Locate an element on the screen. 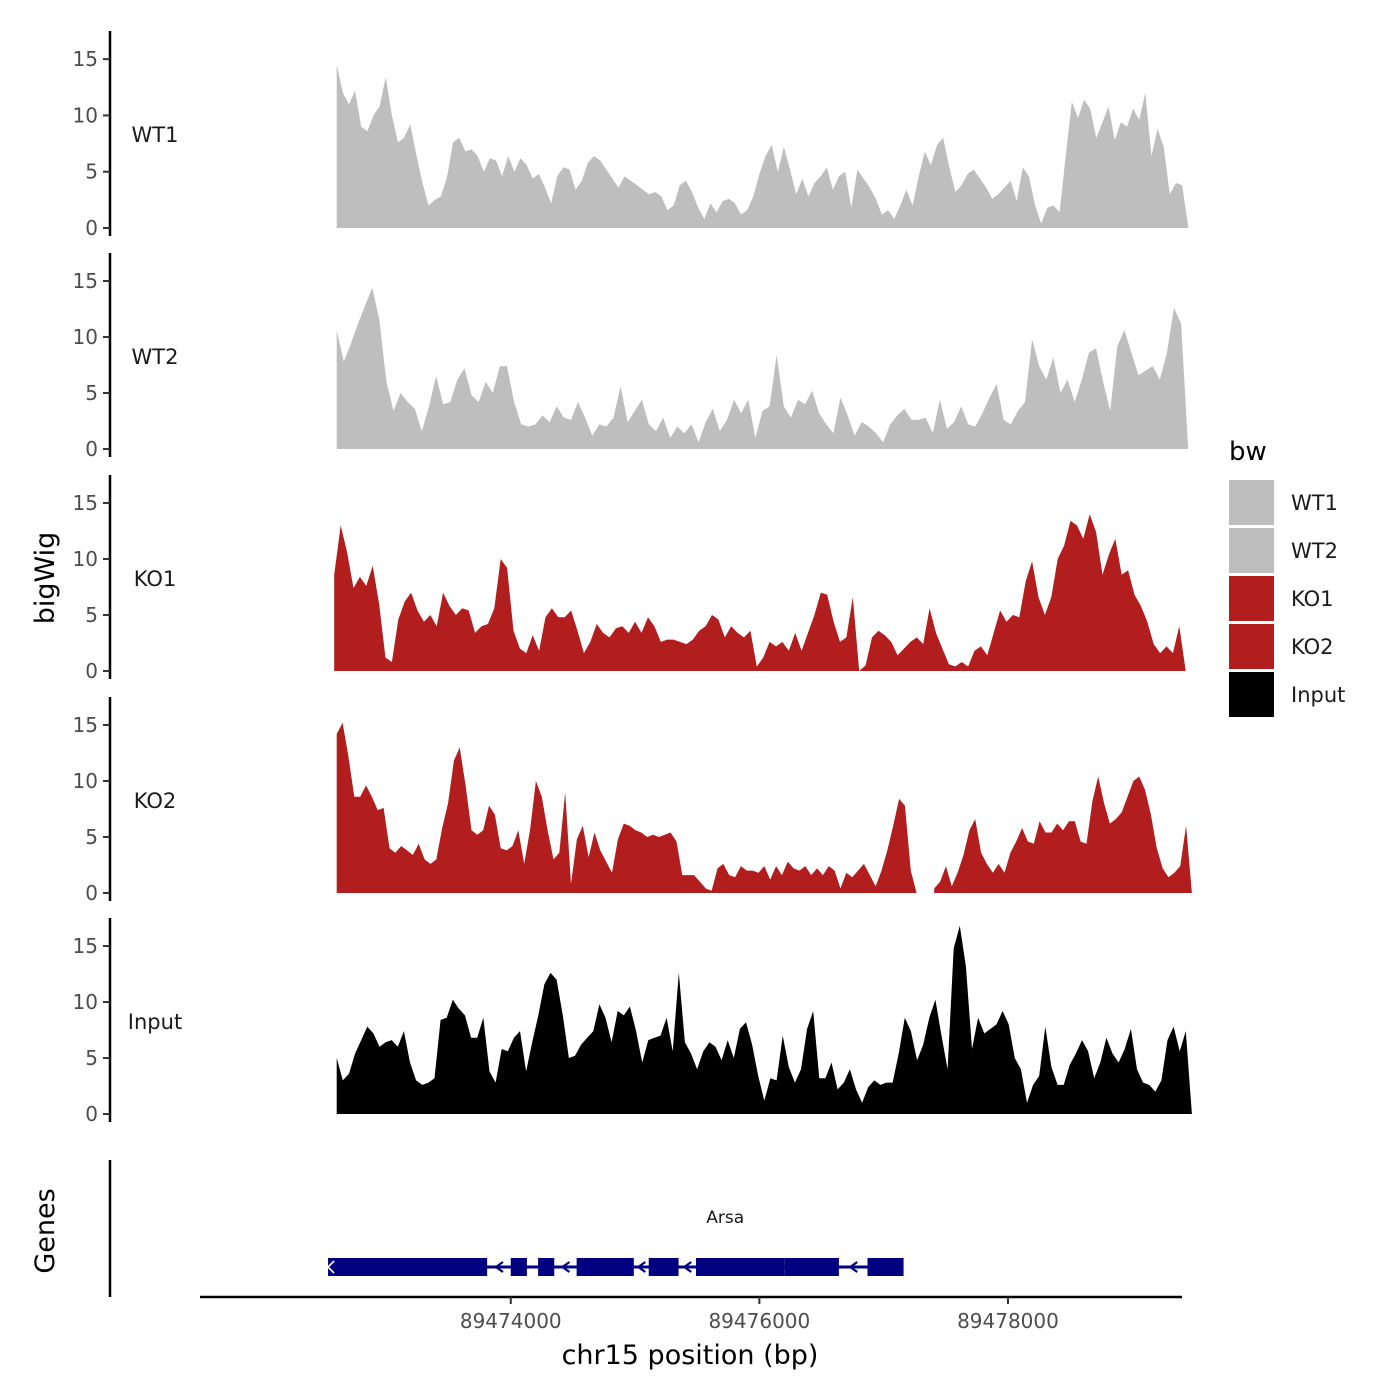 Image resolution: width=1400 pixels, height=1400 pixels. legend: bw WT1 WT2 KO1 KO2 Input is located at coordinates (1287, 577).